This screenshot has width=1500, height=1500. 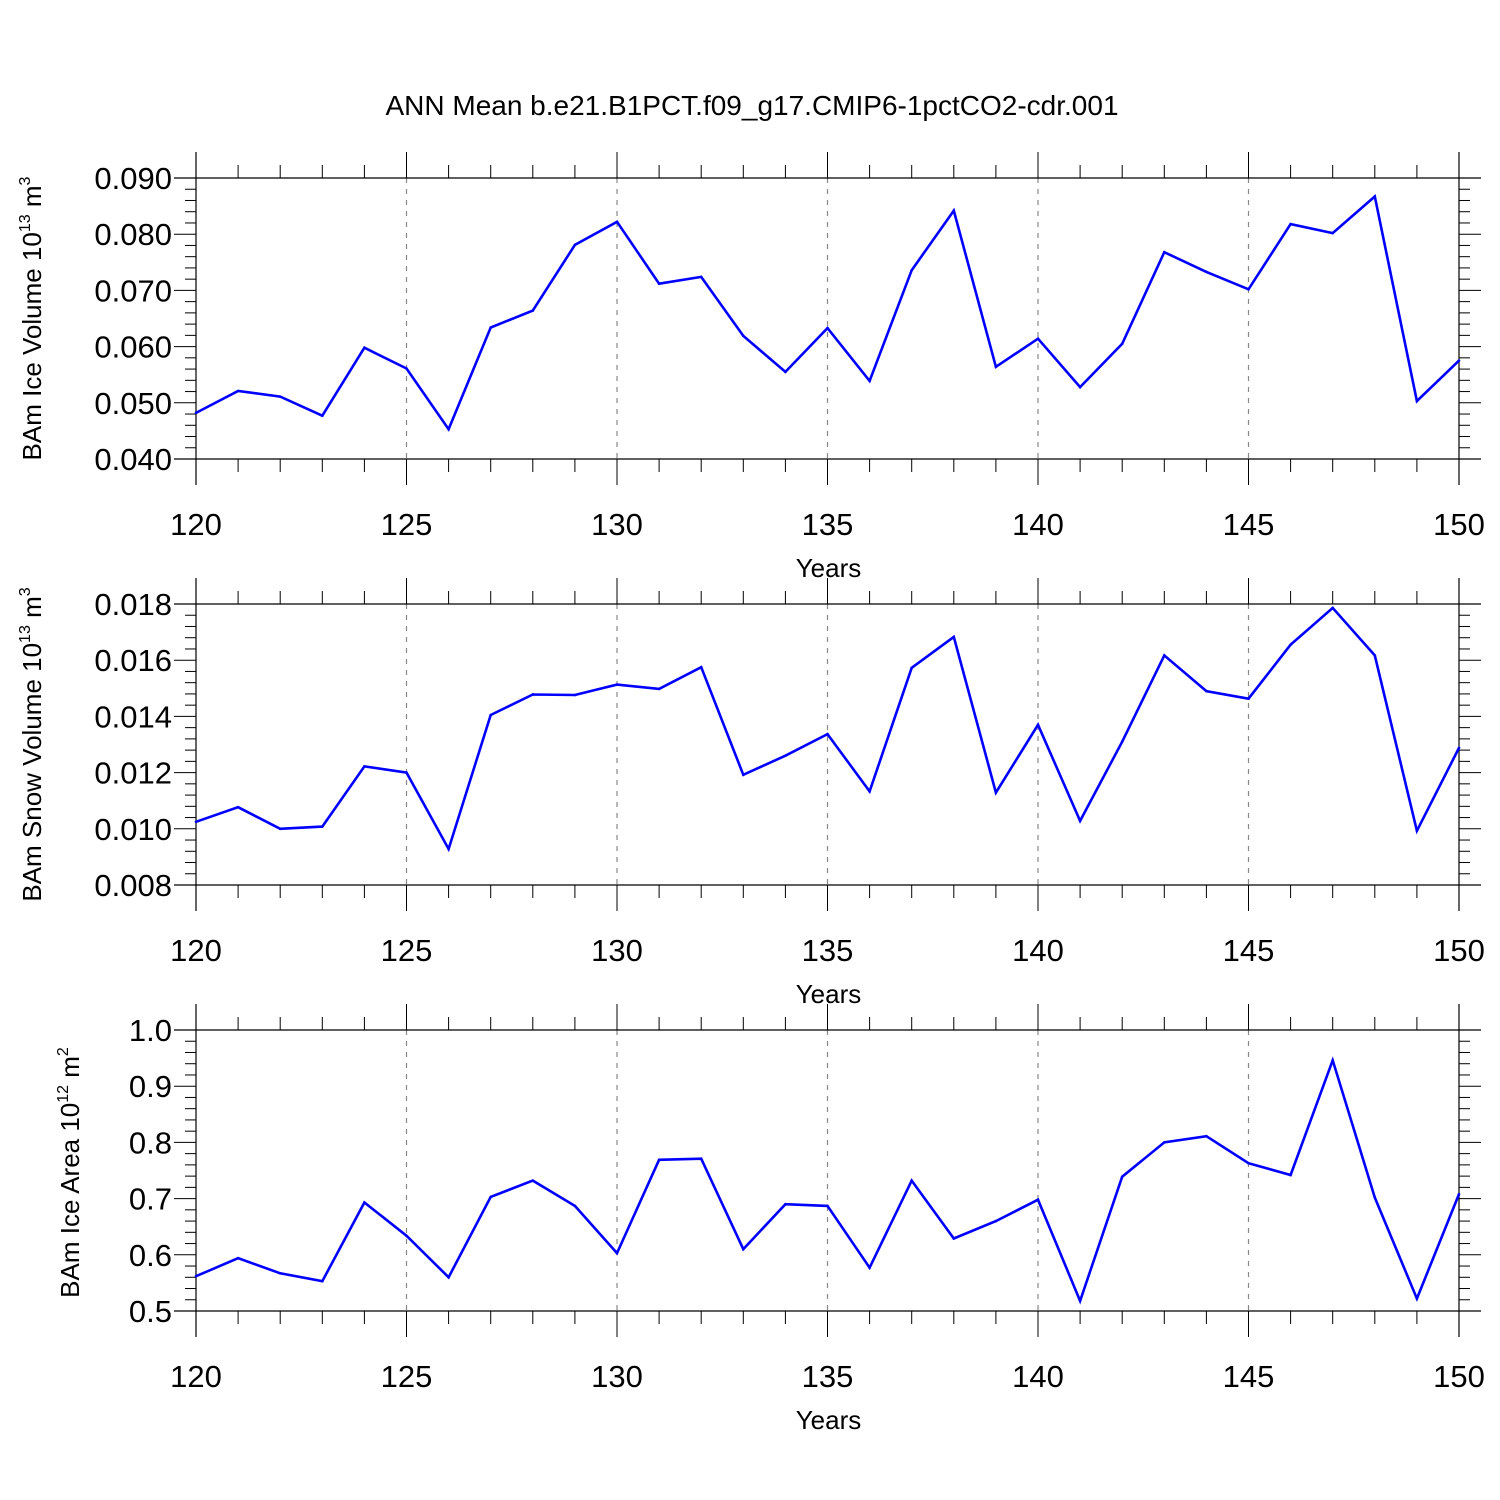 What do you see at coordinates (133, 347) in the screenshot?
I see `y-tick-label: 0.060` at bounding box center [133, 347].